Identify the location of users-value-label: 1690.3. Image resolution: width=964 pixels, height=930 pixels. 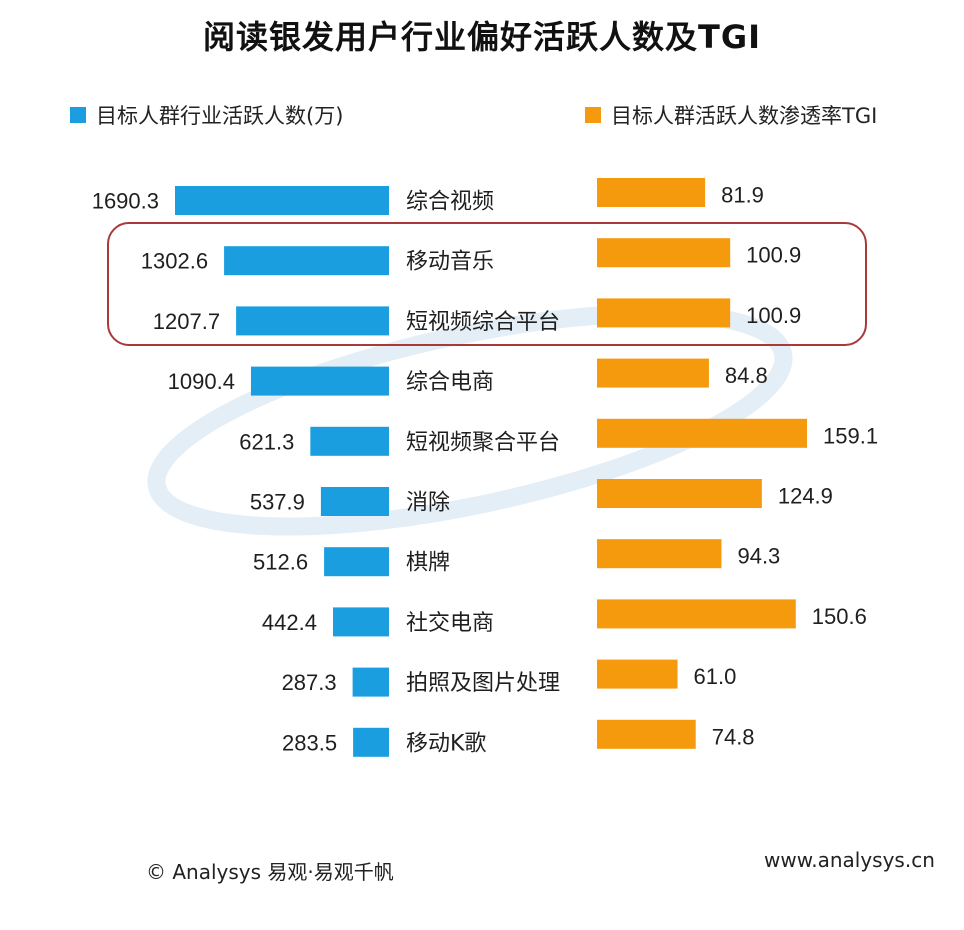
(125, 201).